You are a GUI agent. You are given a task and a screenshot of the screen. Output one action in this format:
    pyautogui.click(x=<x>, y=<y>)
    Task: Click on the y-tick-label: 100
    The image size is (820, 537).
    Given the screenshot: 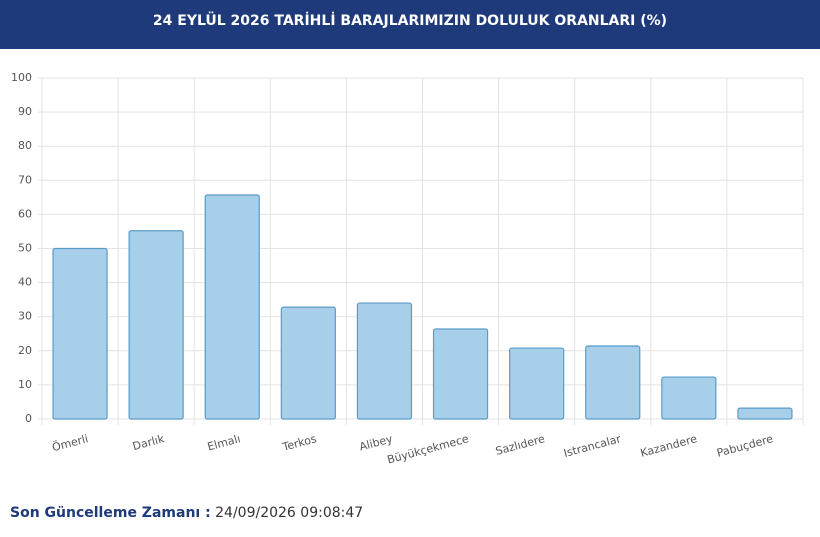 What is the action you would take?
    pyautogui.click(x=21, y=77)
    